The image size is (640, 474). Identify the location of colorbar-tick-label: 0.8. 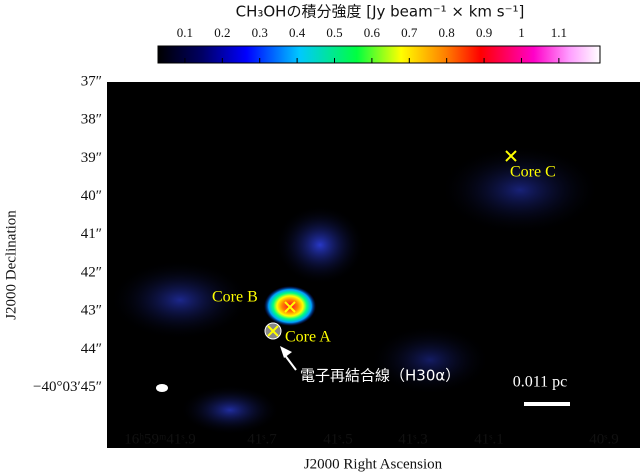
(447, 32).